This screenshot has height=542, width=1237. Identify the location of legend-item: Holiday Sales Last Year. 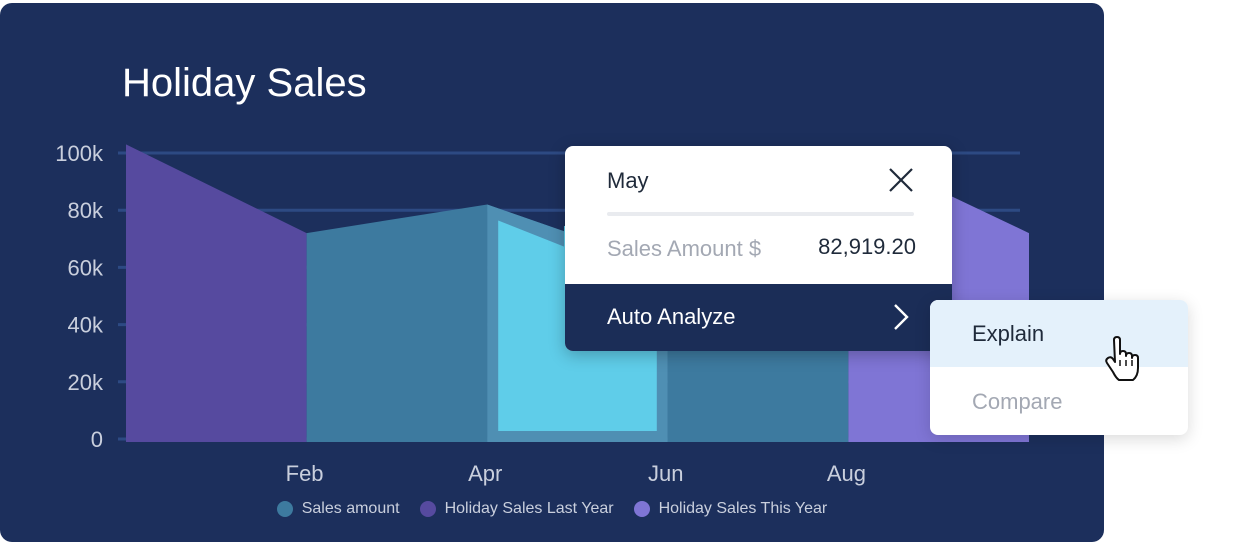
(516, 509).